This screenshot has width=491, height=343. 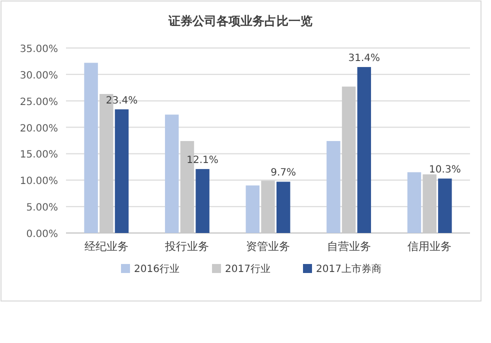 I want to click on x-tick-label: 自营业务, so click(x=348, y=246).